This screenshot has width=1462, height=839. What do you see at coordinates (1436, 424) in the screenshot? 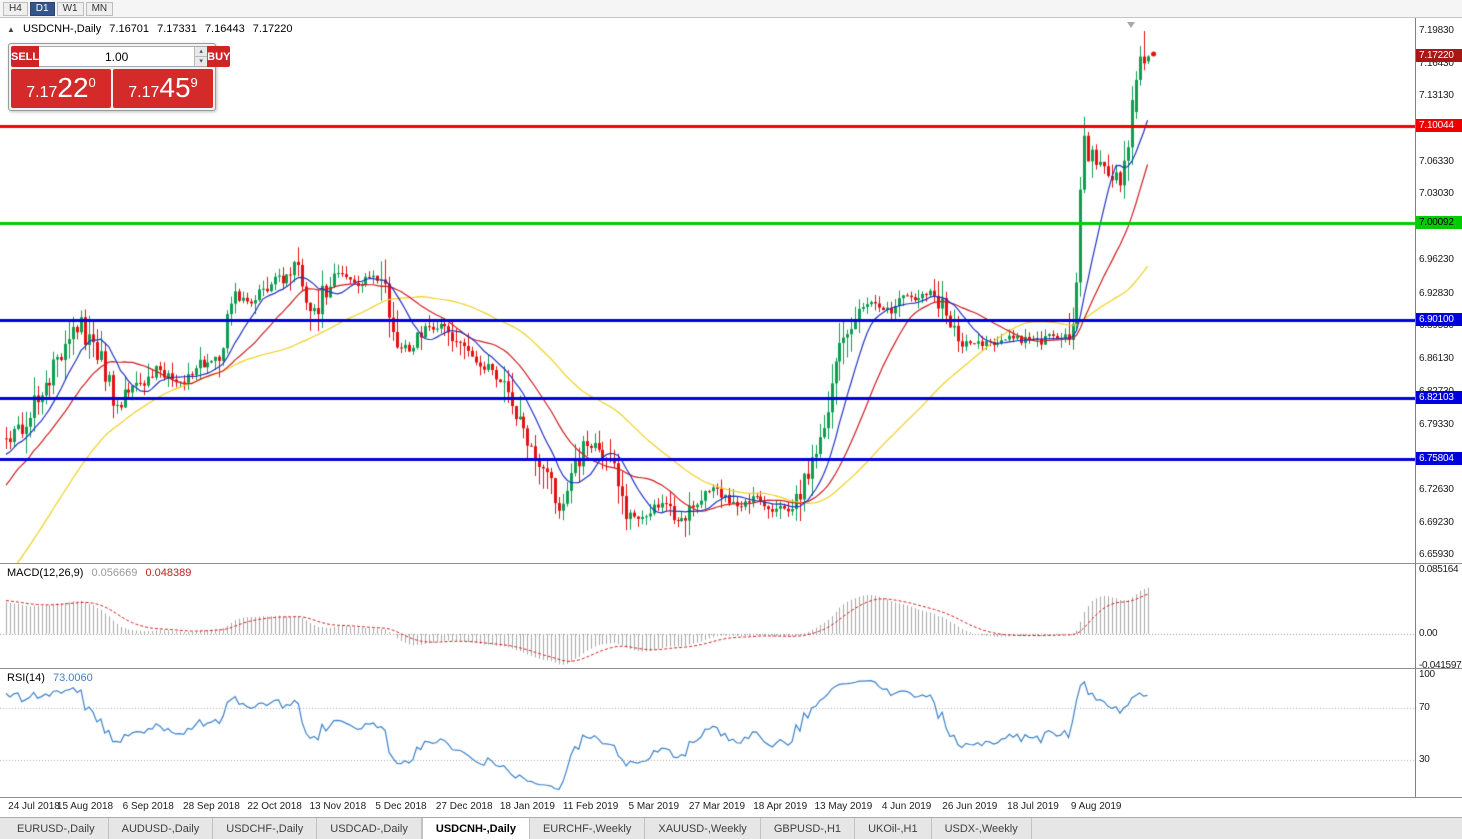
I see `price-axis-tick: 6.79330` at bounding box center [1436, 424].